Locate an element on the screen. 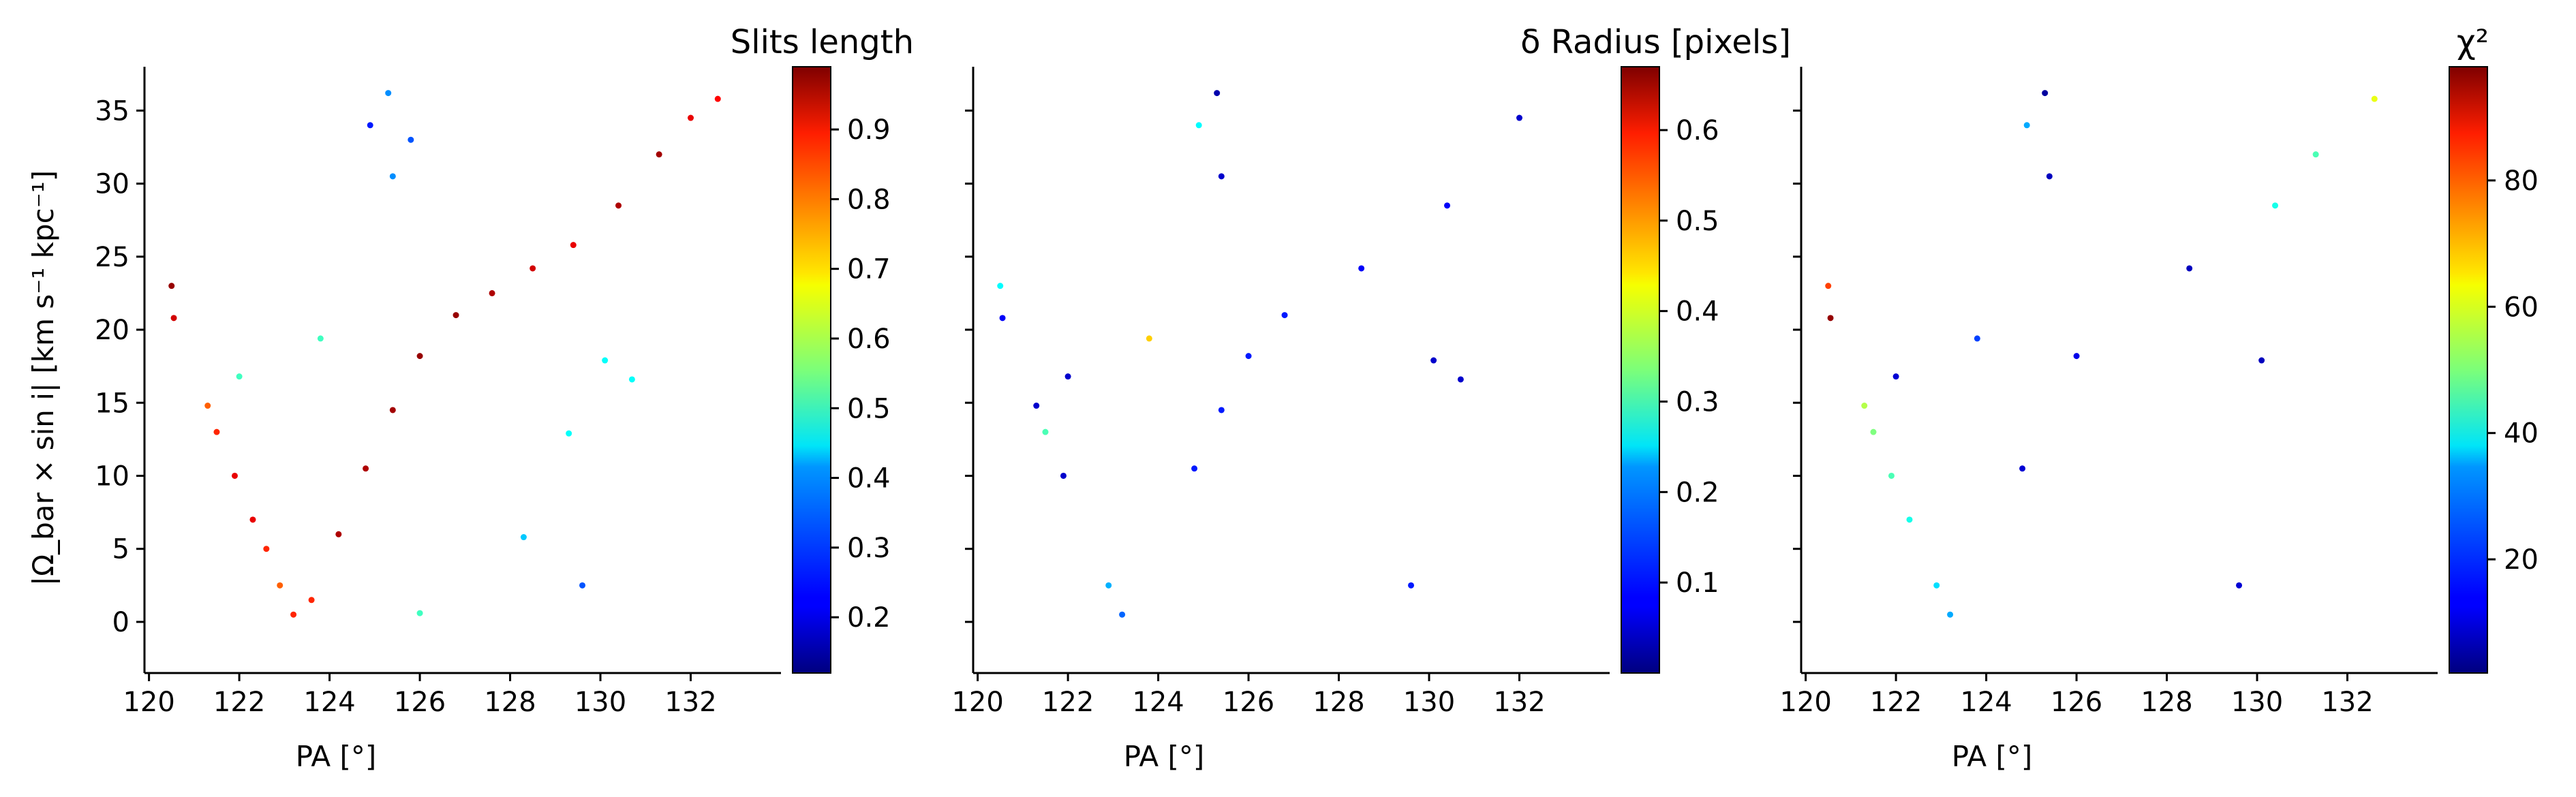  colorbar-tick-label: 0.8 is located at coordinates (869, 199).